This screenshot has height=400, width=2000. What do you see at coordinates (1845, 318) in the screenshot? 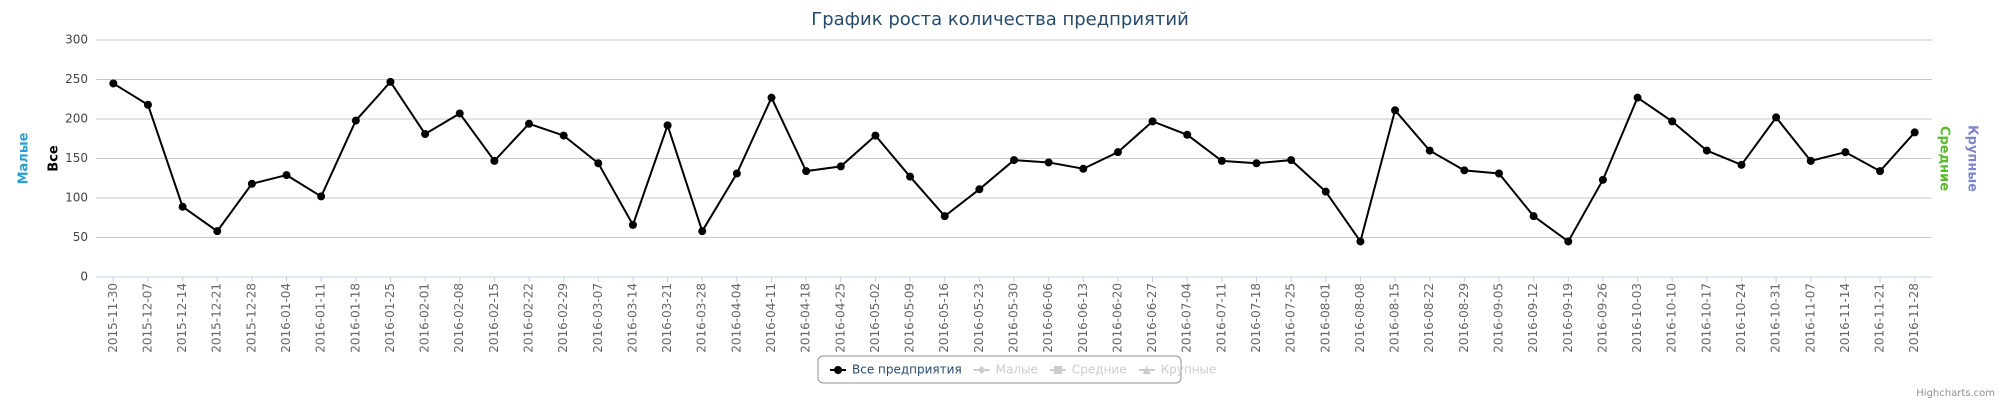
I see `x-tick-label: 2016-11-14` at bounding box center [1845, 318].